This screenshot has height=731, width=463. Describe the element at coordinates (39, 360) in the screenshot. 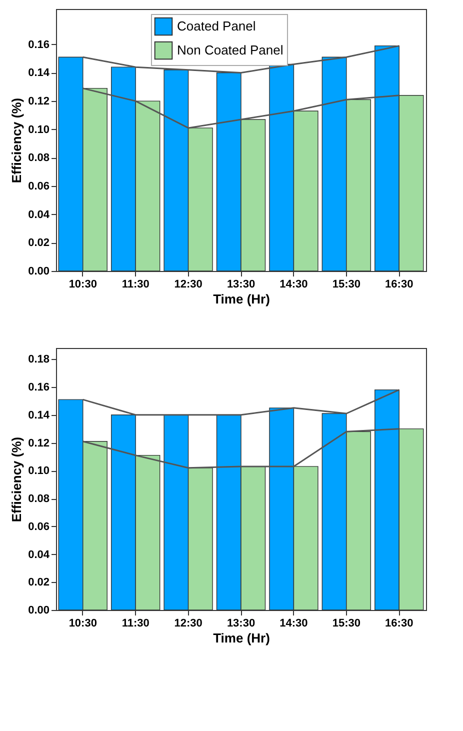

I see `y-tick-label: 0.18` at that location.